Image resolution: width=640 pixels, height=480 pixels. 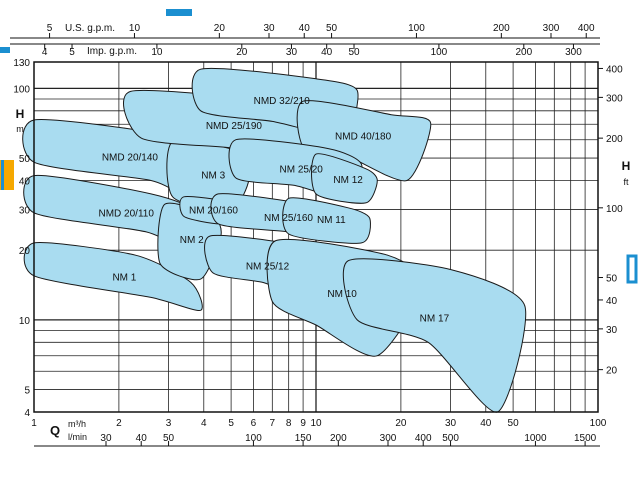 What do you see at coordinates (614, 209) in the screenshot?
I see `tick-label-y-right: 100` at bounding box center [614, 209].